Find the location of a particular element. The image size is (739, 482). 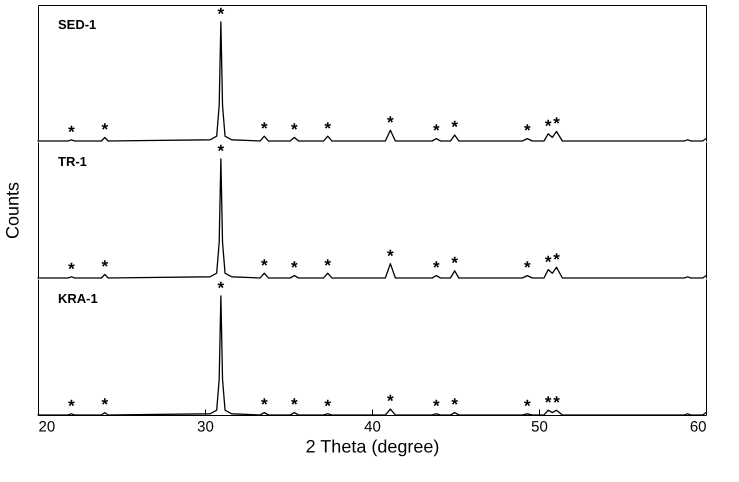

text: TR-1 is located at coordinates (72, 161).